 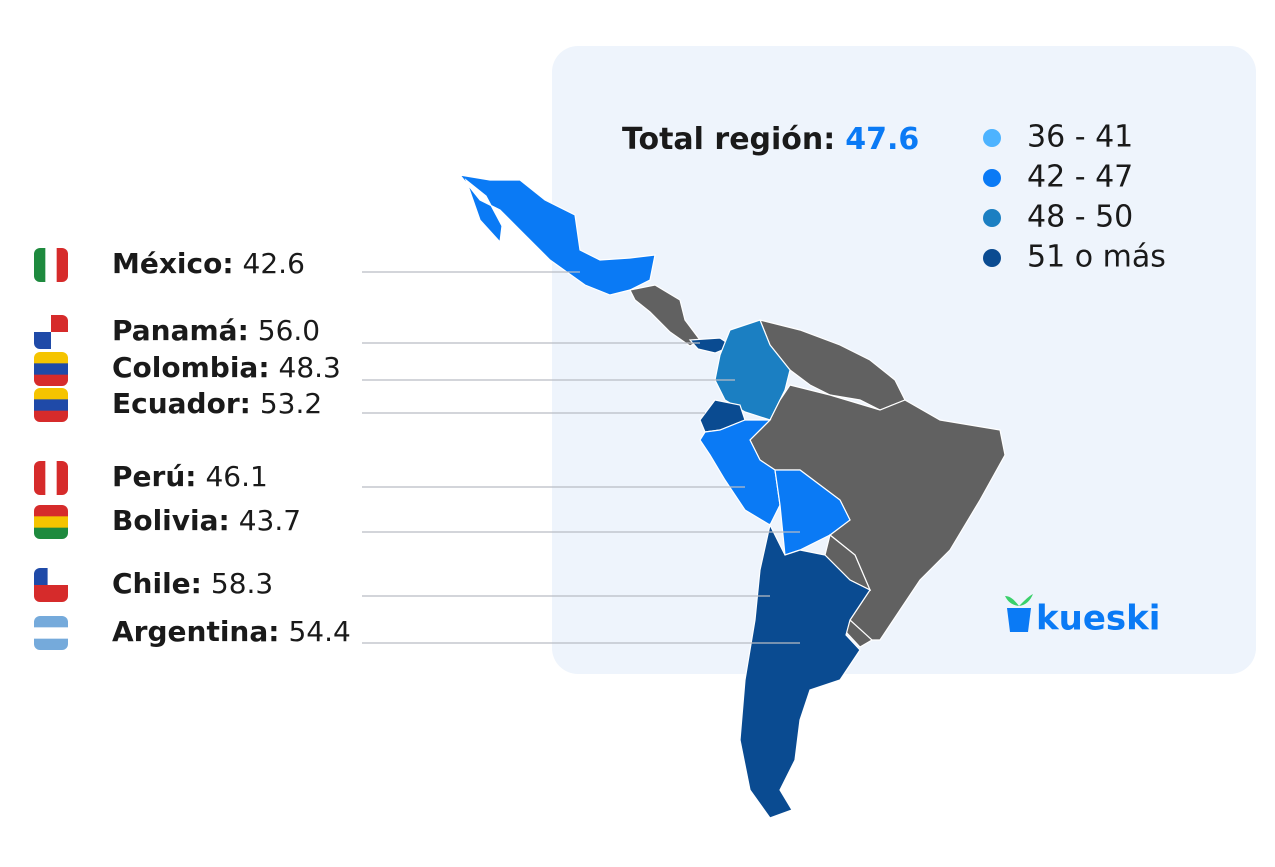 I want to click on country-value: 56.0, so click(x=289, y=330).